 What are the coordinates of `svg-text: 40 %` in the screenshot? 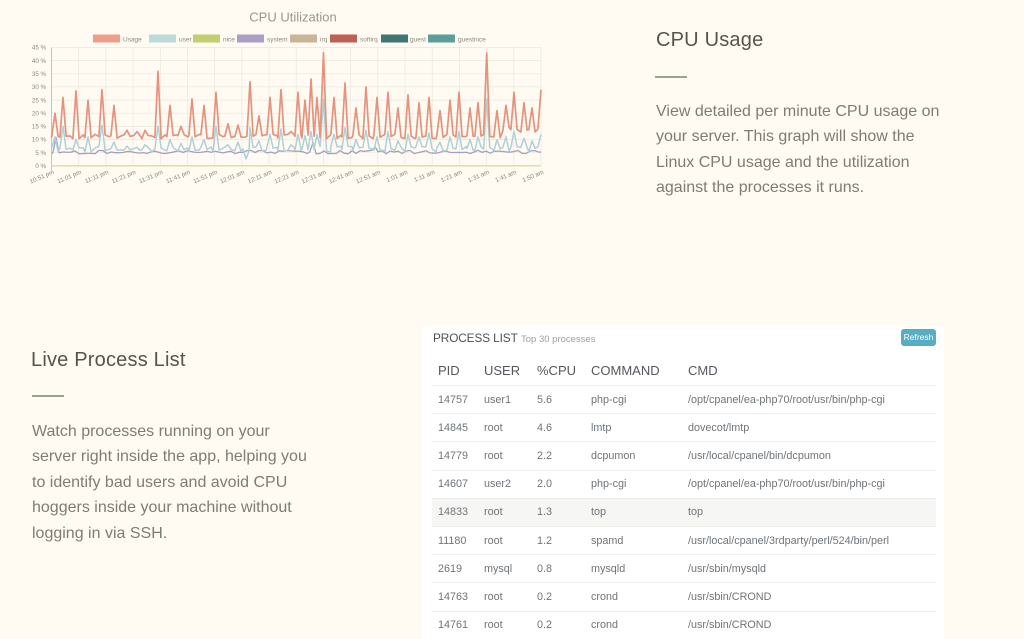 It's located at (39, 61).